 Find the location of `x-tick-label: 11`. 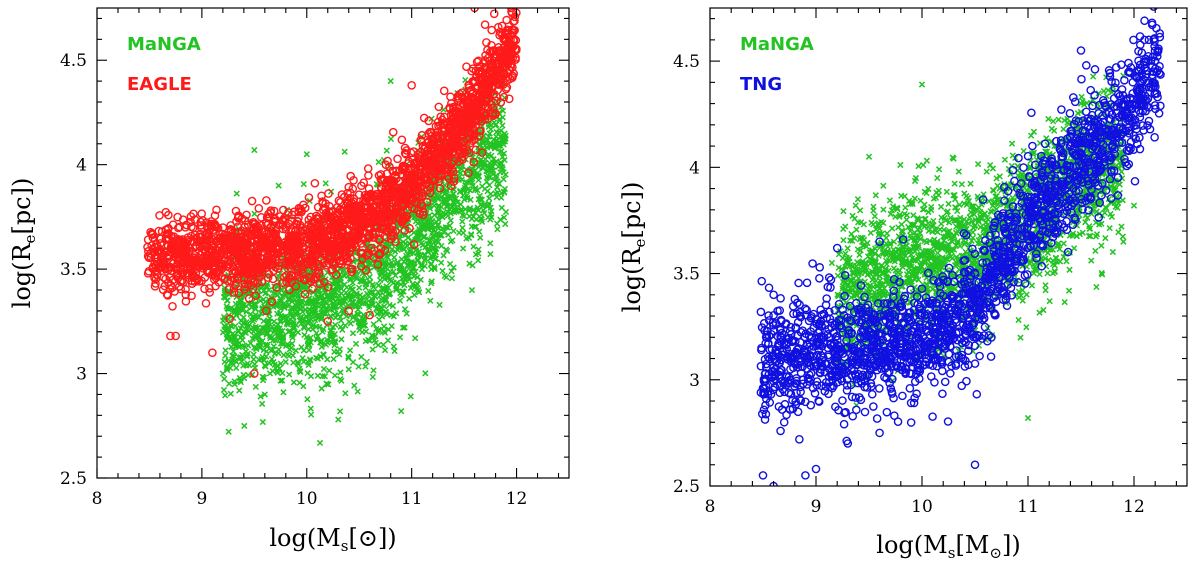

x-tick-label: 11 is located at coordinates (412, 499).